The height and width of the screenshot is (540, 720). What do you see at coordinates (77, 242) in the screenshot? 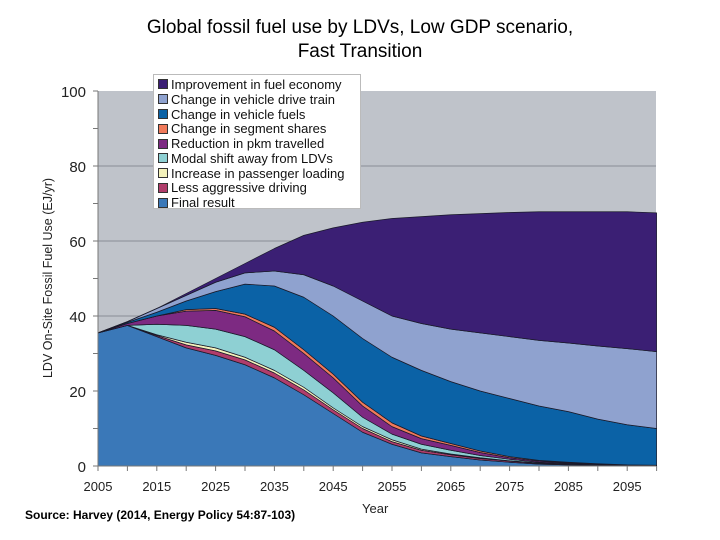
I see `y-tick-label: 60` at bounding box center [77, 242].